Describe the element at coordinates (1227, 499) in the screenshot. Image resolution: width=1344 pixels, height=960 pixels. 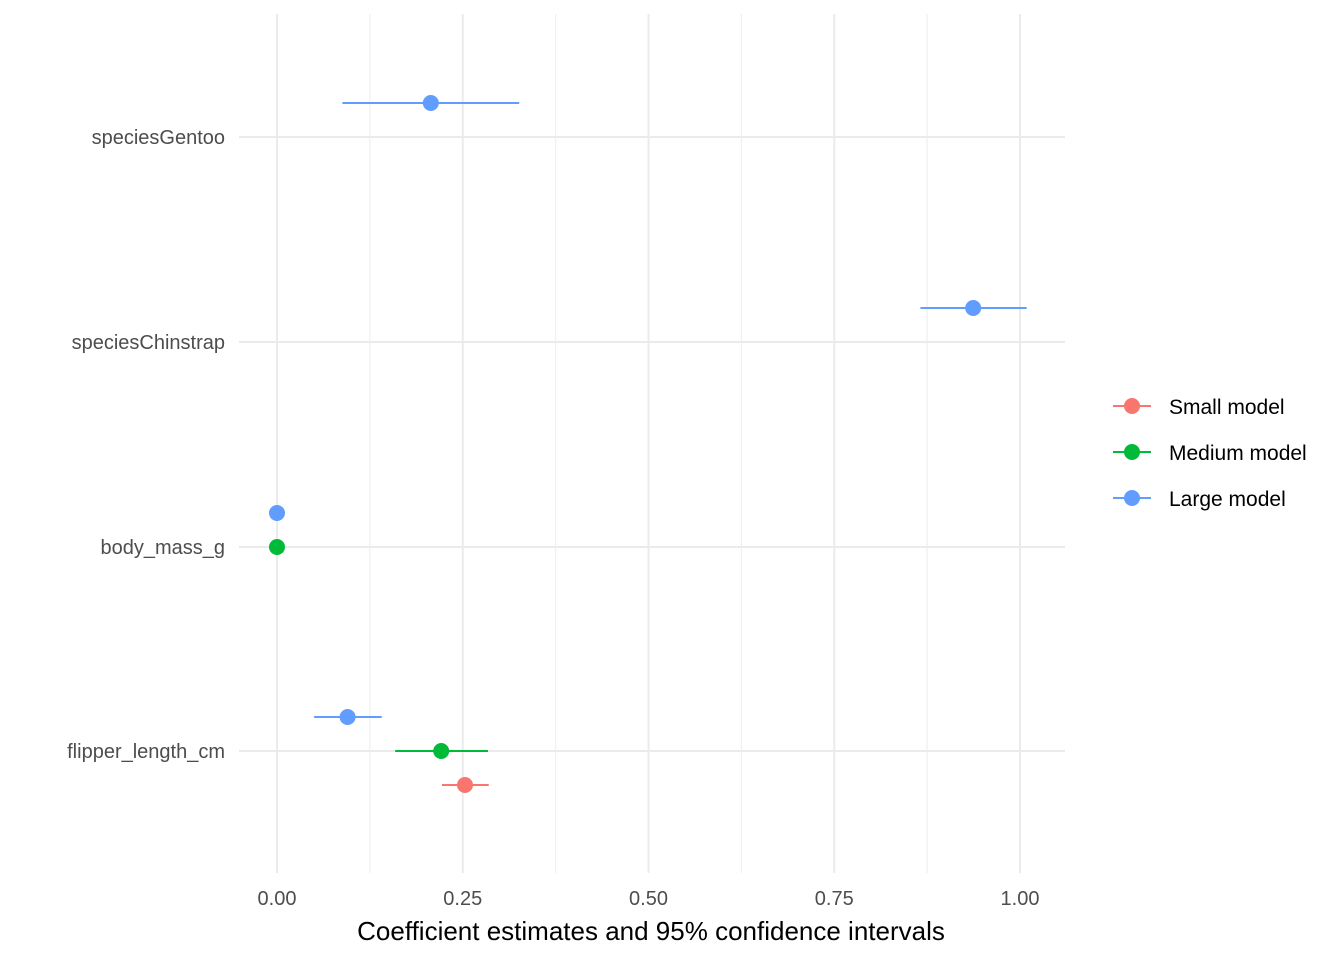
I see `legend-label: Large model` at that location.